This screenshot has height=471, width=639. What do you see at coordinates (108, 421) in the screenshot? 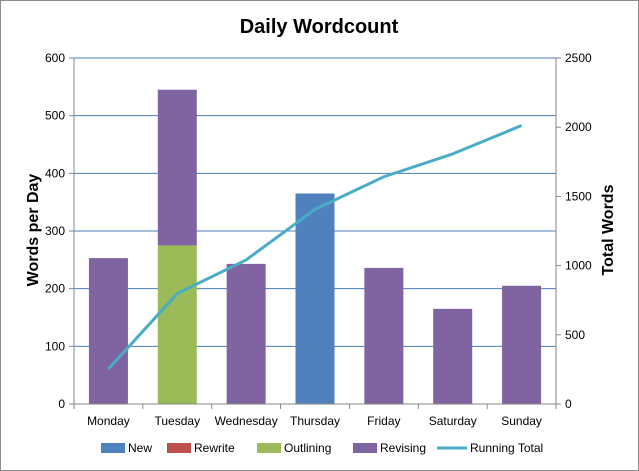
I see `x-tick-label: Monday` at bounding box center [108, 421].